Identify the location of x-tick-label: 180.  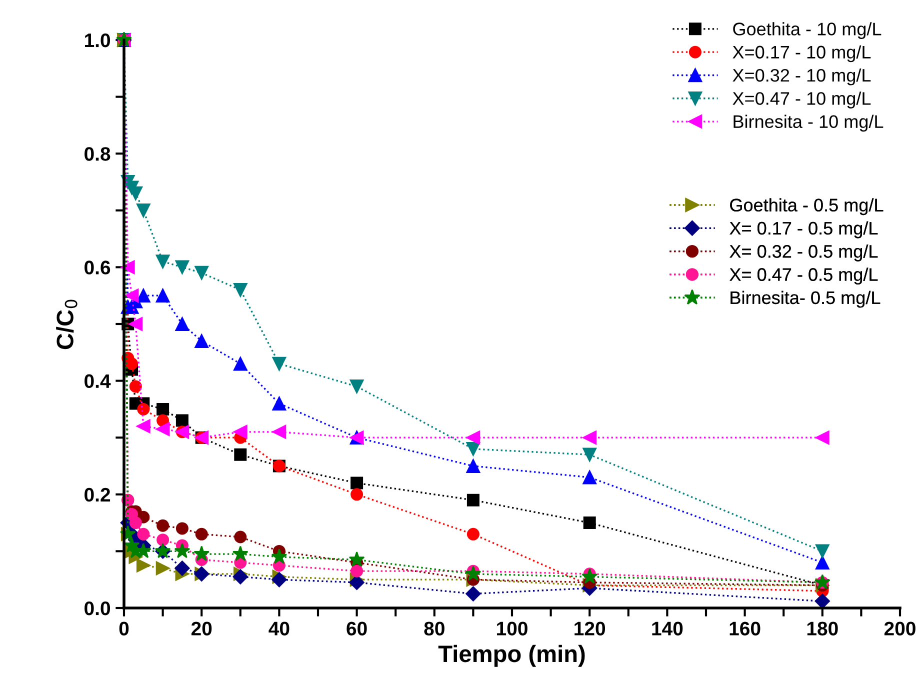
(822, 629).